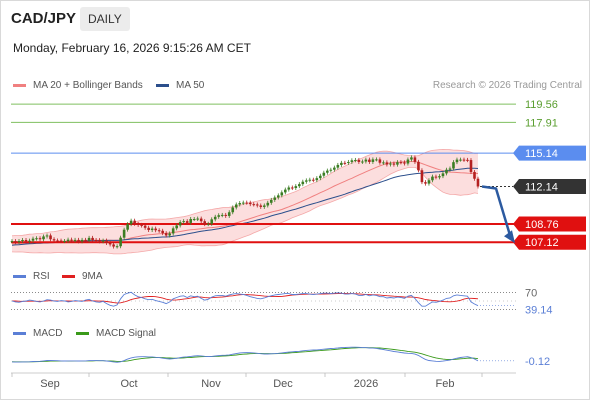  What do you see at coordinates (82, 276) in the screenshot?
I see `legend-rsi-9ma: 9MA` at bounding box center [82, 276].